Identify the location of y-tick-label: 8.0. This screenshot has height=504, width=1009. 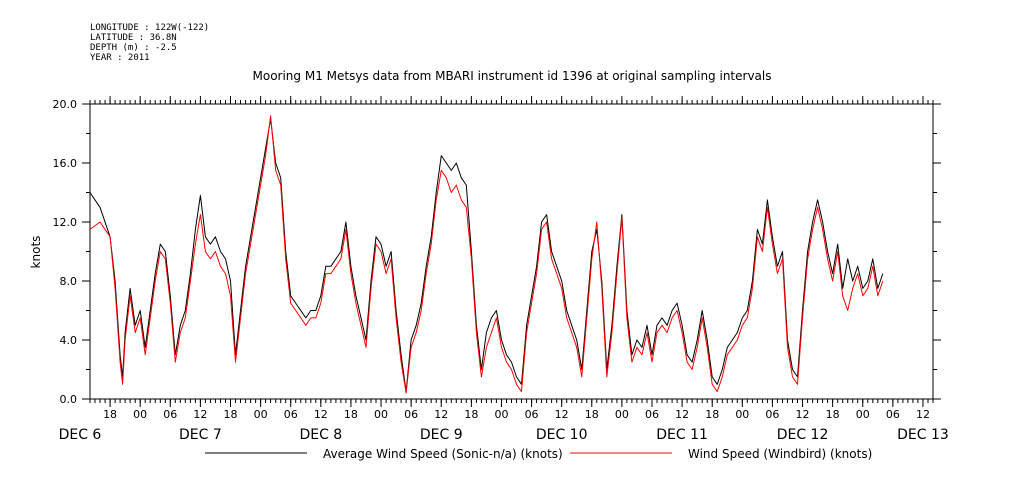
(69, 281).